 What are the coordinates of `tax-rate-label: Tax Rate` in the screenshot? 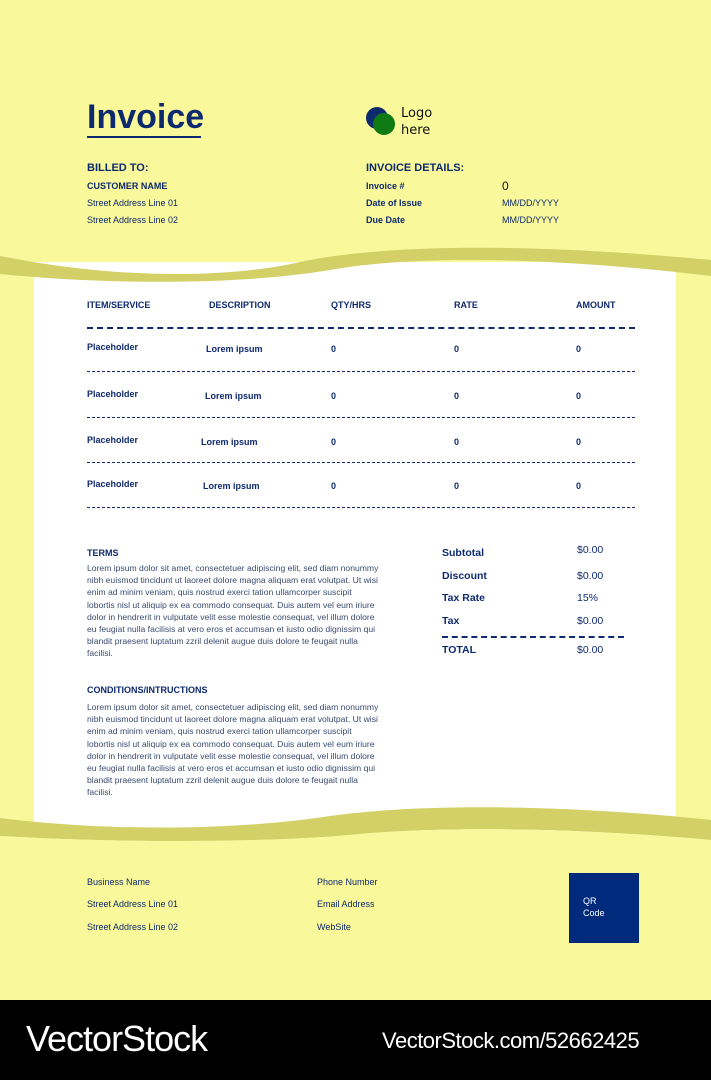 It's located at (463, 598).